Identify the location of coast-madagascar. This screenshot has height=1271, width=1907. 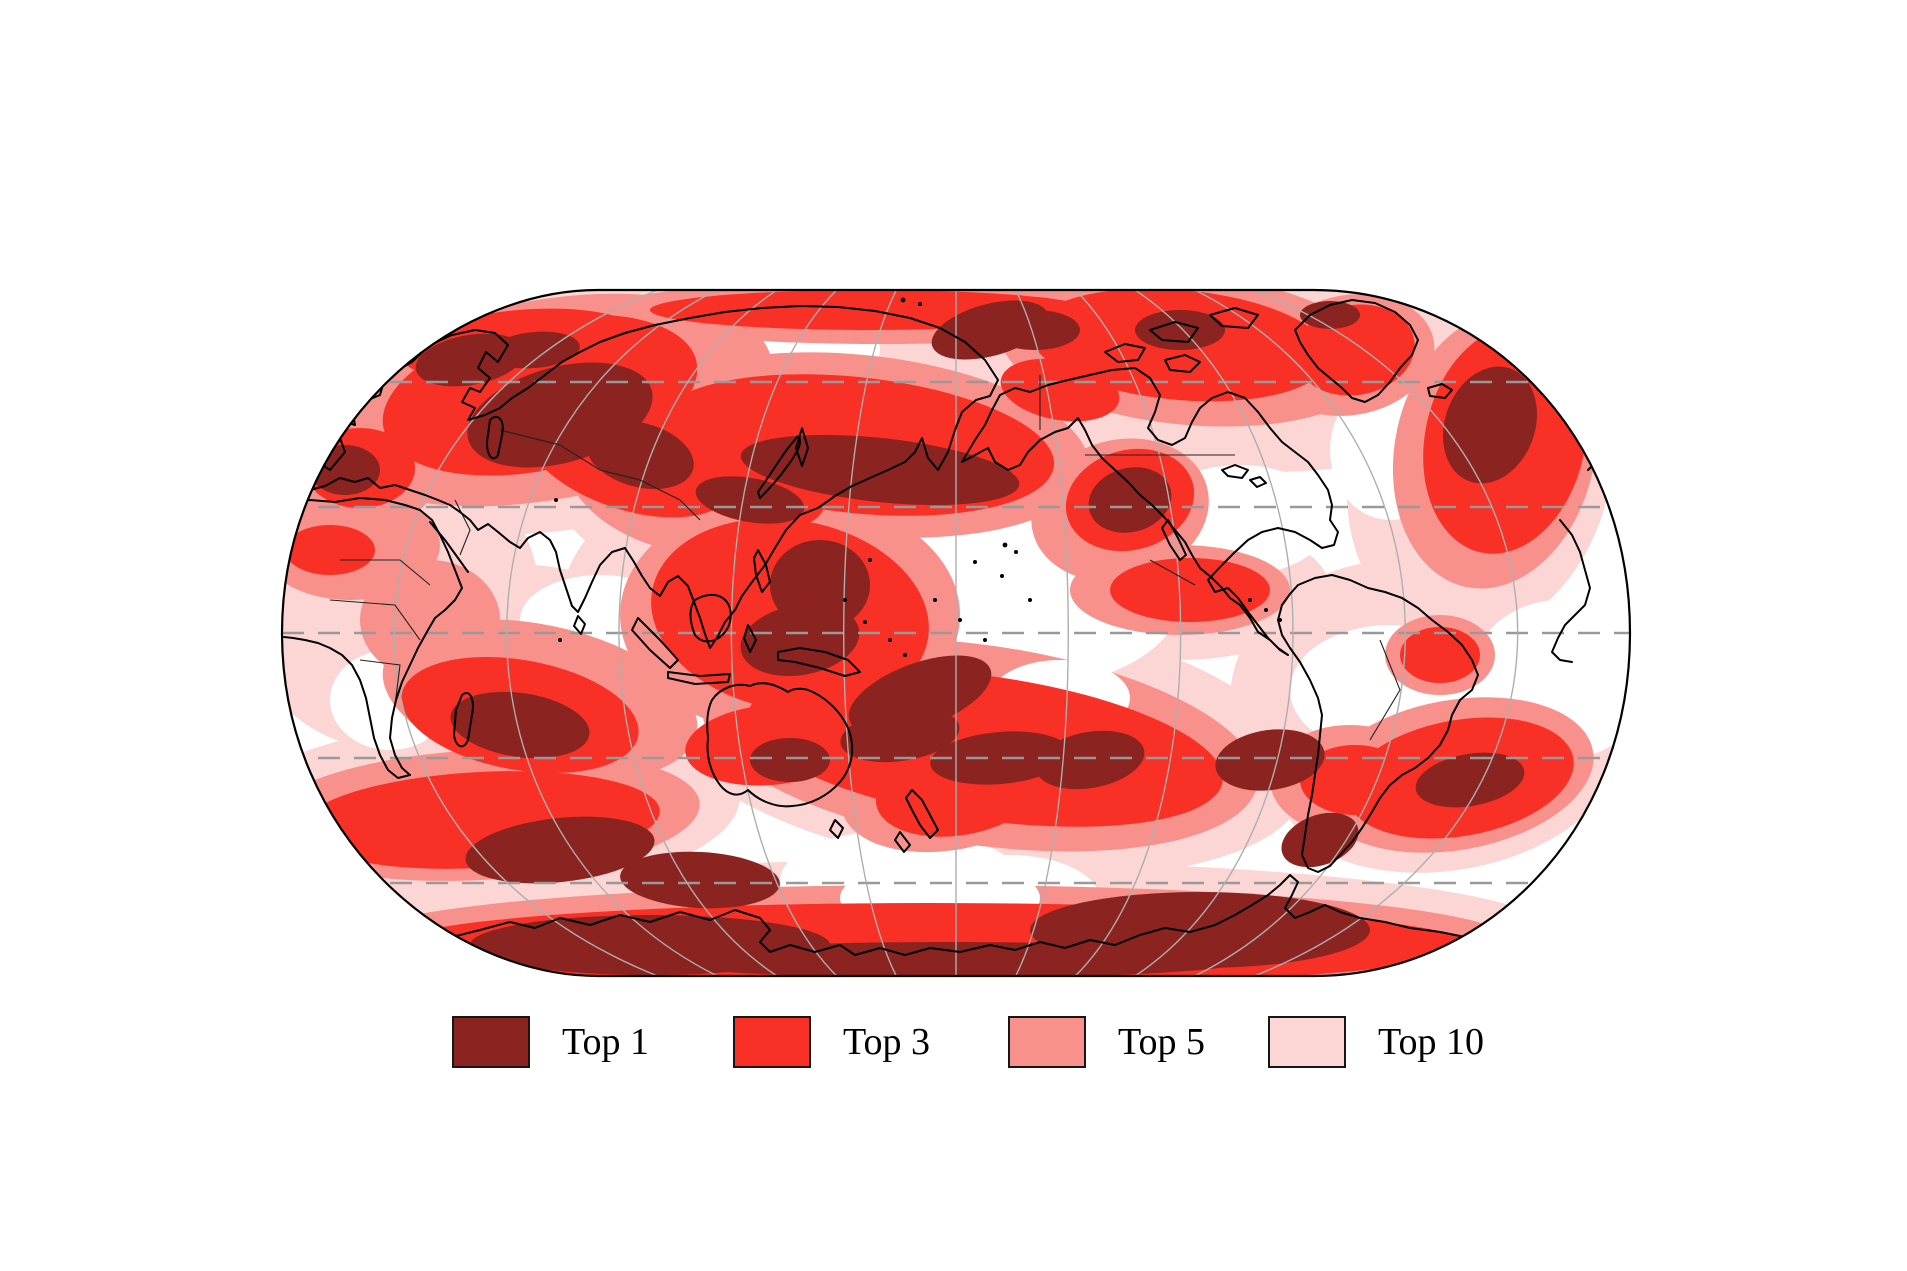
(463, 720).